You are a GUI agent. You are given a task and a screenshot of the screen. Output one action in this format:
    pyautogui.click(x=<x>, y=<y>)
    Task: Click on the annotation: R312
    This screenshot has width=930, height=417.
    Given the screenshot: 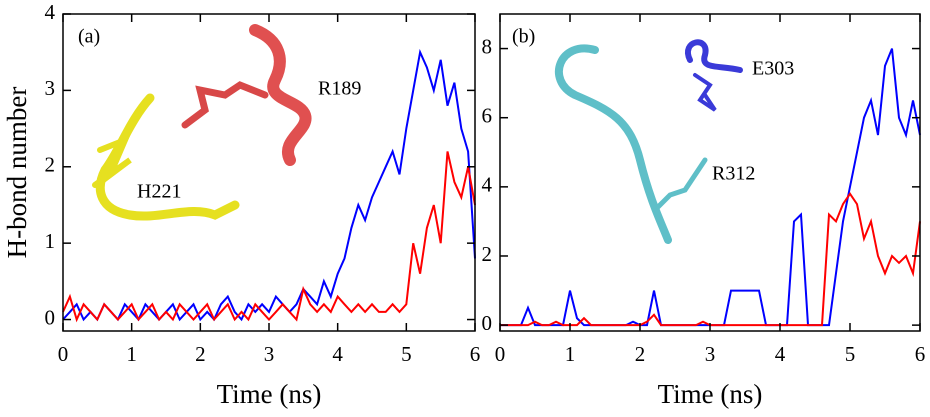 What is the action you would take?
    pyautogui.click(x=733, y=174)
    